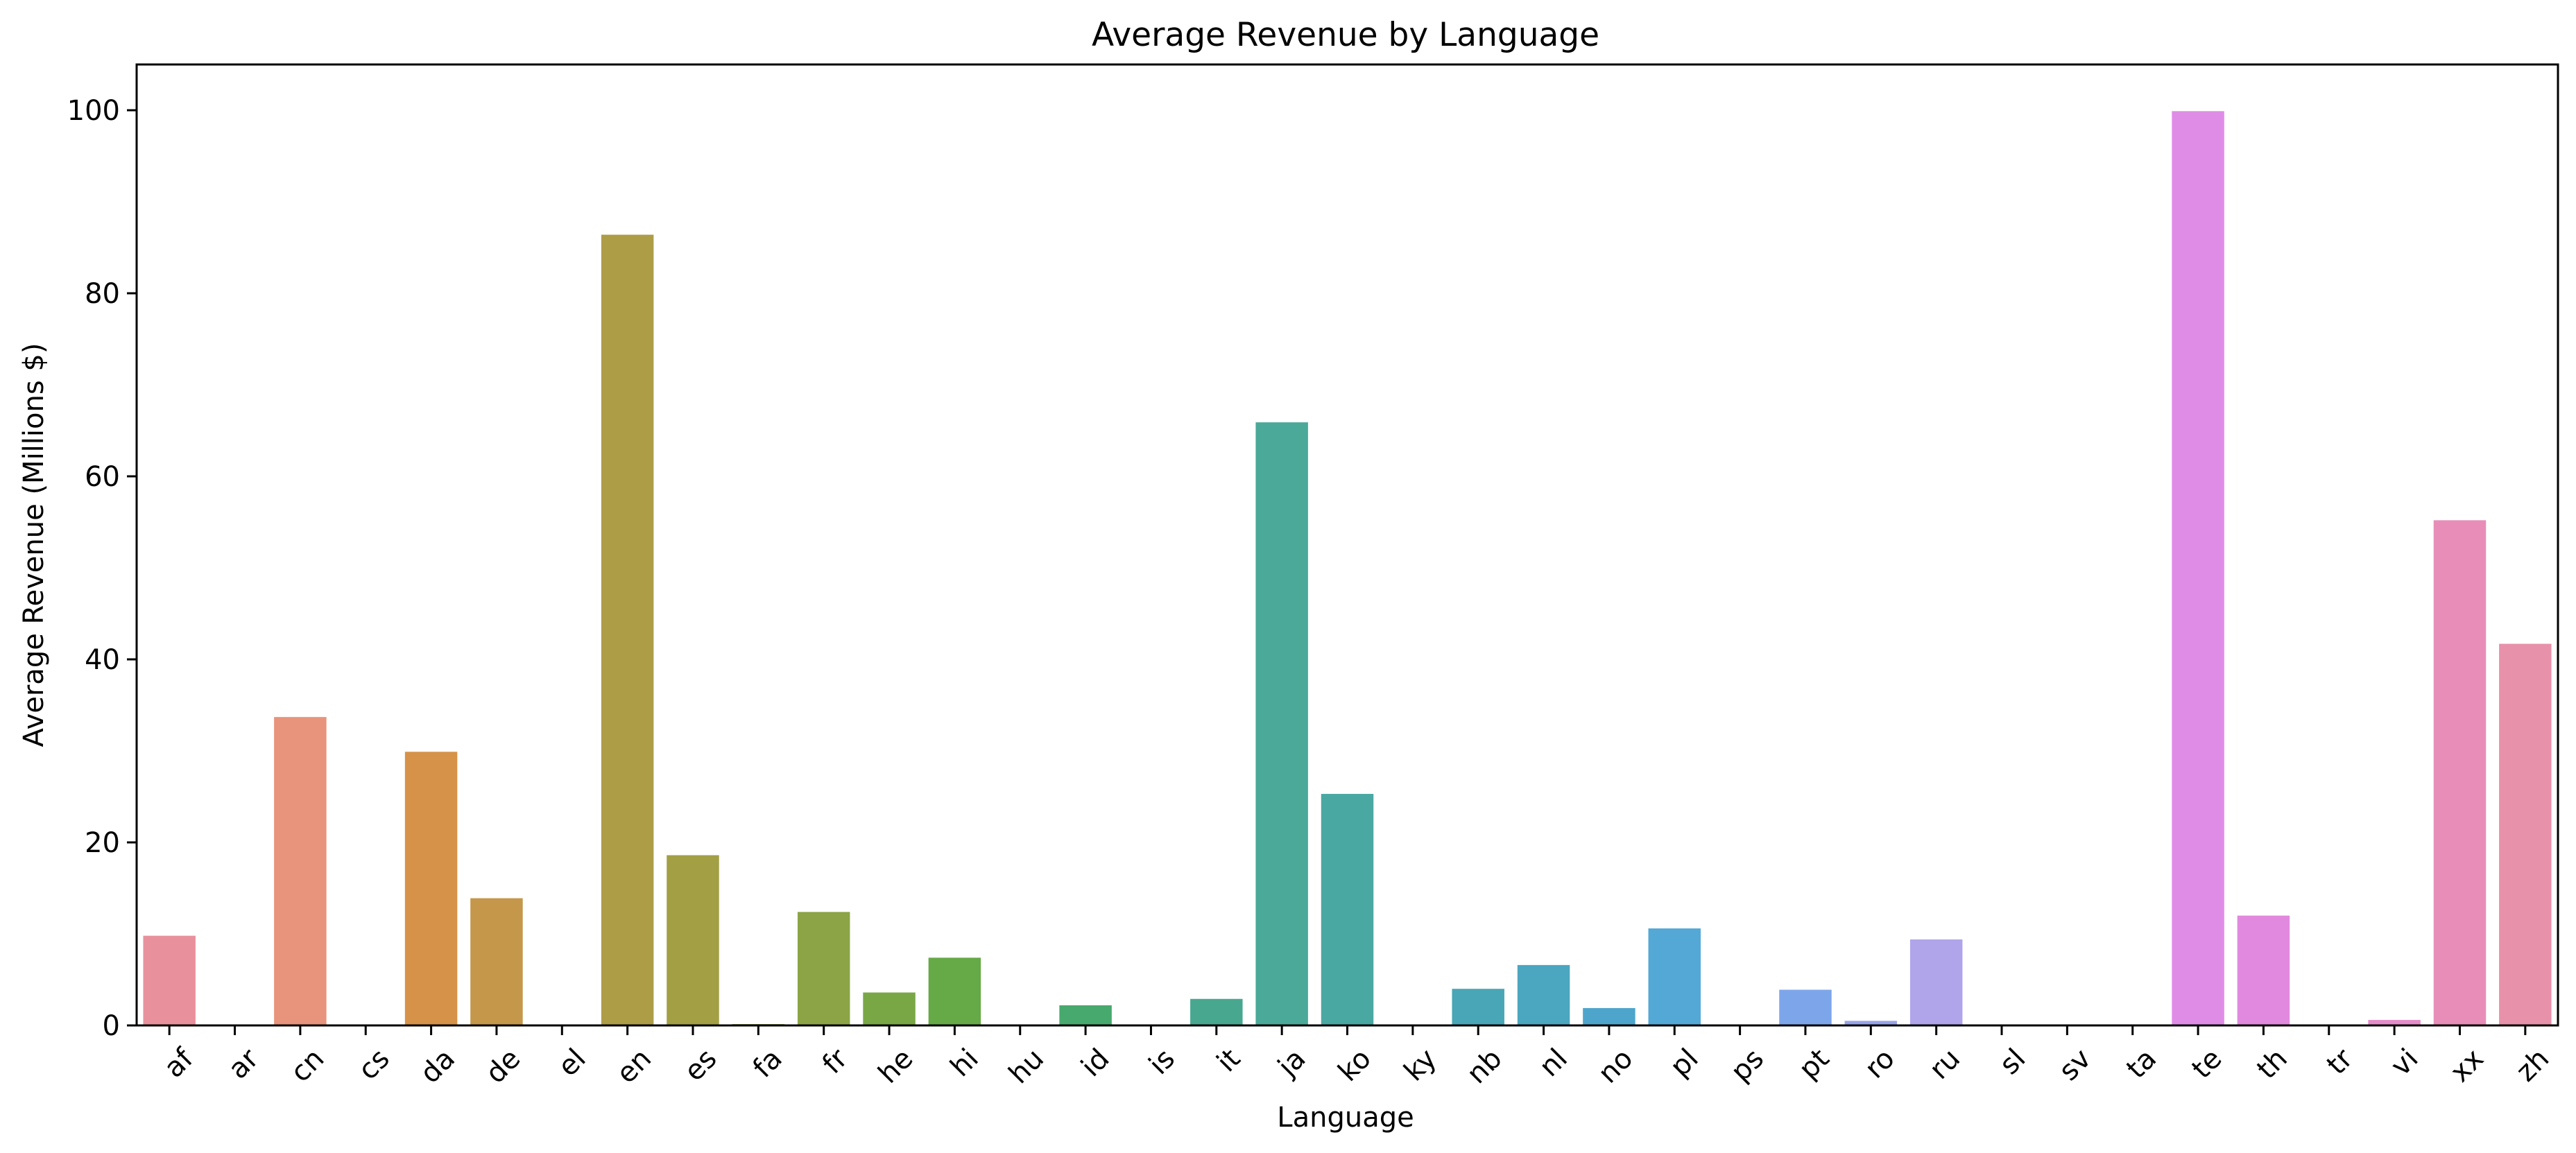 The width and height of the screenshot is (2576, 1153). What do you see at coordinates (1345, 35) in the screenshot?
I see `chart-title: Average Revenue by Language` at bounding box center [1345, 35].